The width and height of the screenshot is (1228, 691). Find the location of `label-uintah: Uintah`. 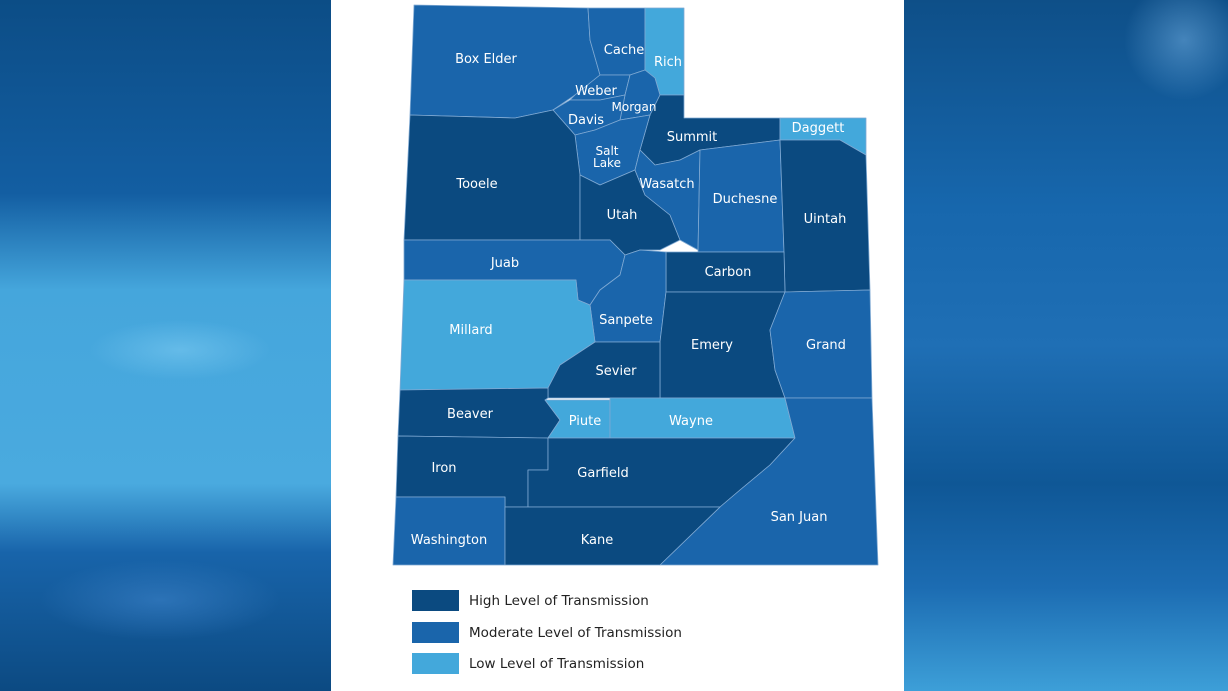

label-uintah: Uintah is located at coordinates (825, 219).